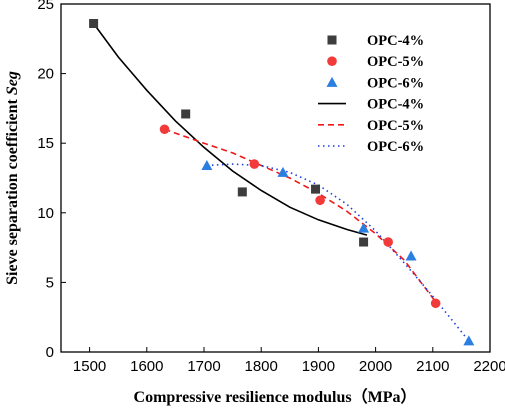 This screenshot has height=409, width=505. What do you see at coordinates (45, 6) in the screenshot?
I see `y-tick-label: 25` at bounding box center [45, 6].